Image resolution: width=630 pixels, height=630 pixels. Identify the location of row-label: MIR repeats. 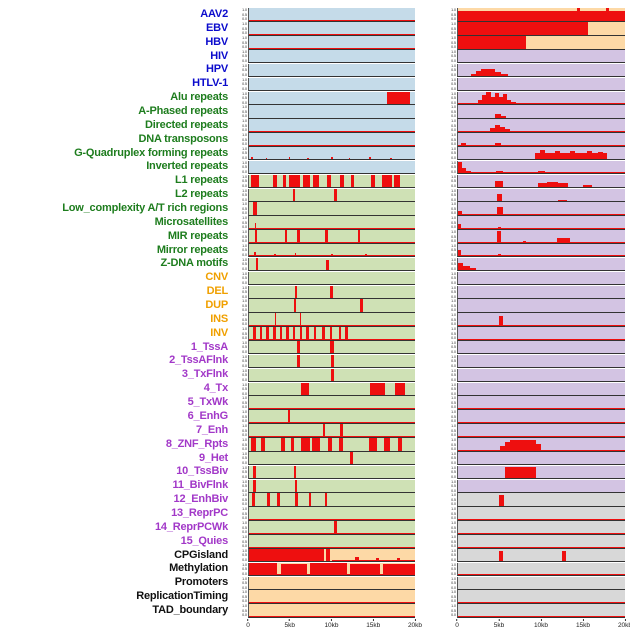
(197, 235).